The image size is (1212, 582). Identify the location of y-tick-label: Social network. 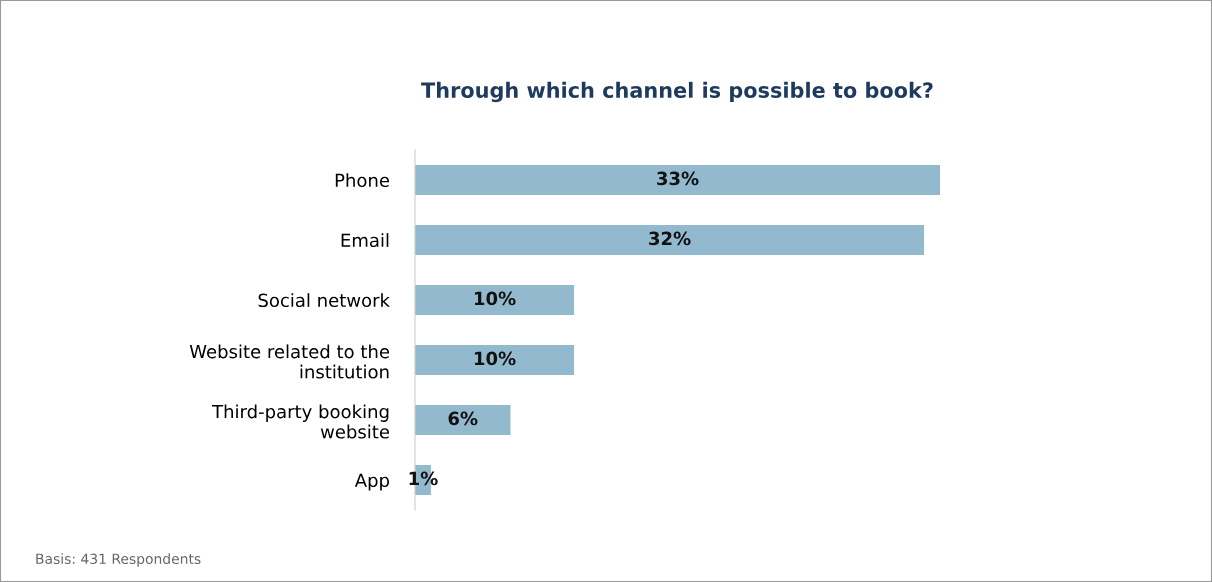
(324, 300).